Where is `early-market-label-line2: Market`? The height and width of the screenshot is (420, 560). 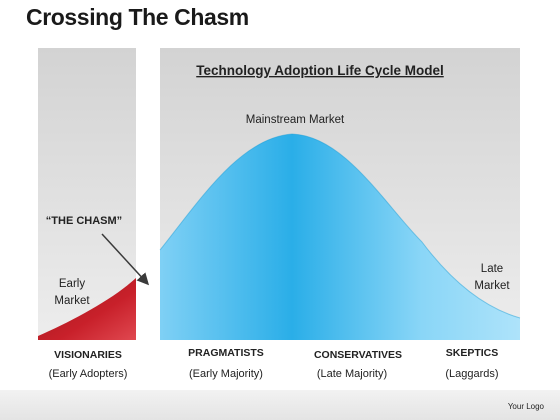
early-market-label-line2: Market is located at coordinates (72, 301).